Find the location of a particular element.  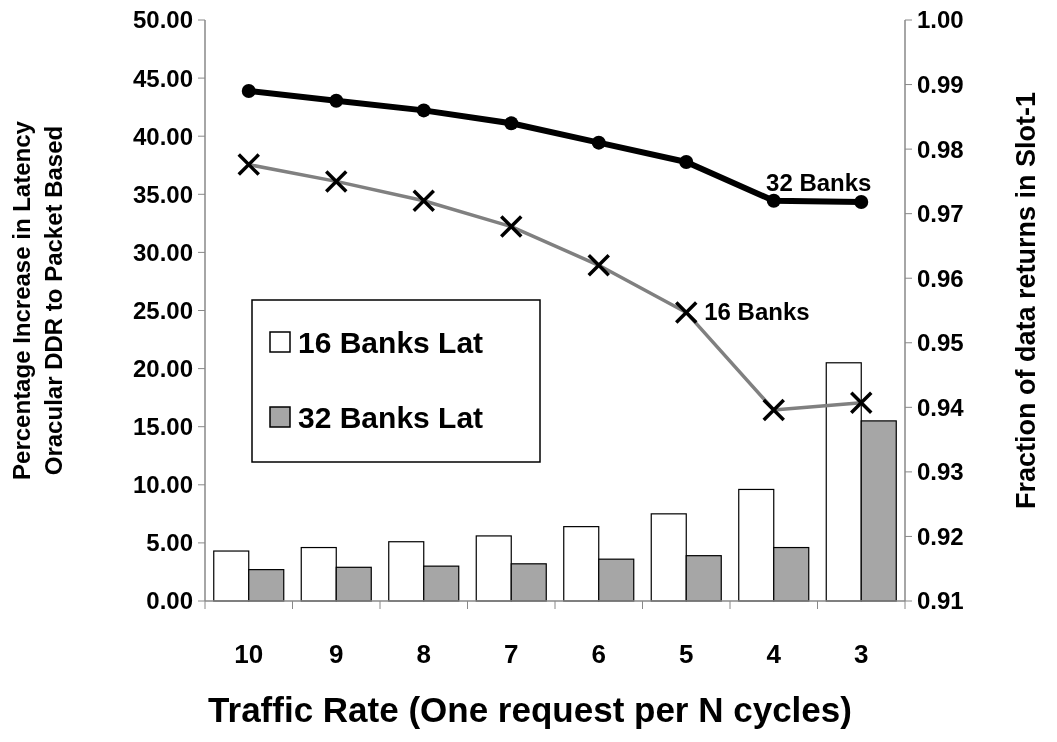

y2-tick-label: 0.93 is located at coordinates (940, 472).